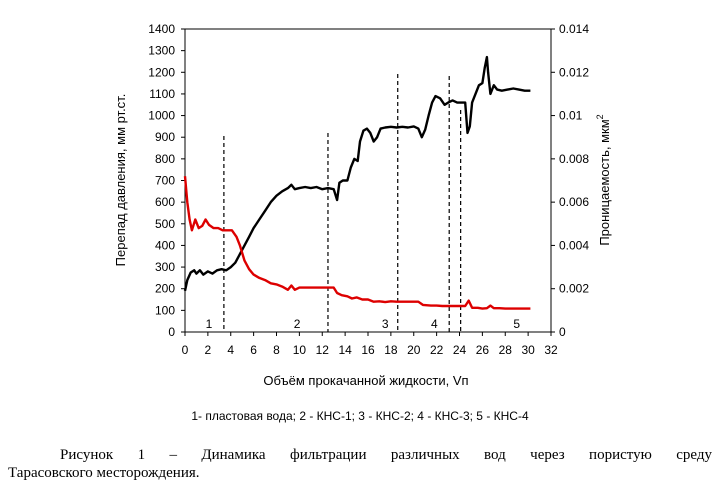 The width and height of the screenshot is (720, 485). What do you see at coordinates (230, 350) in the screenshot?
I see `x-tick-label: 4` at bounding box center [230, 350].